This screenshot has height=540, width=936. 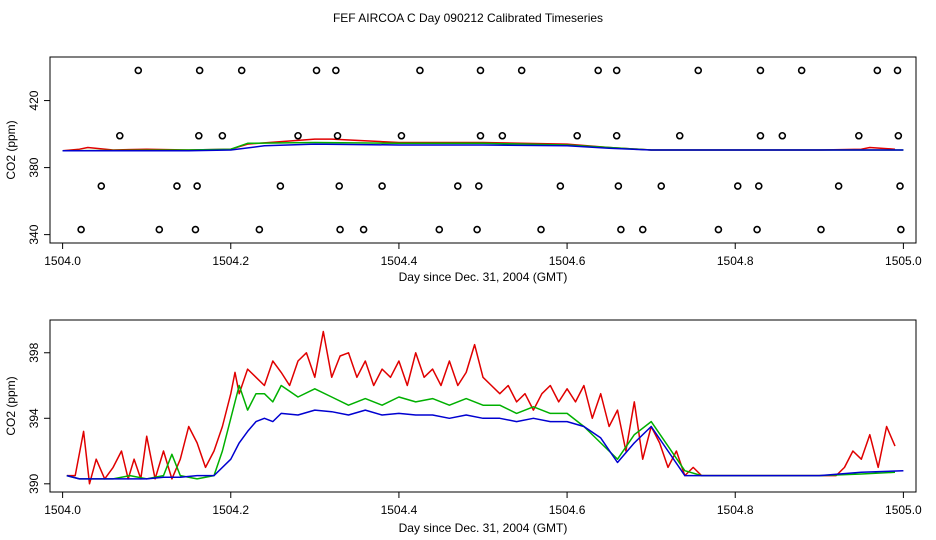 I want to click on bottom-y-axis-label: CO2 (ppm), so click(x=11, y=405).